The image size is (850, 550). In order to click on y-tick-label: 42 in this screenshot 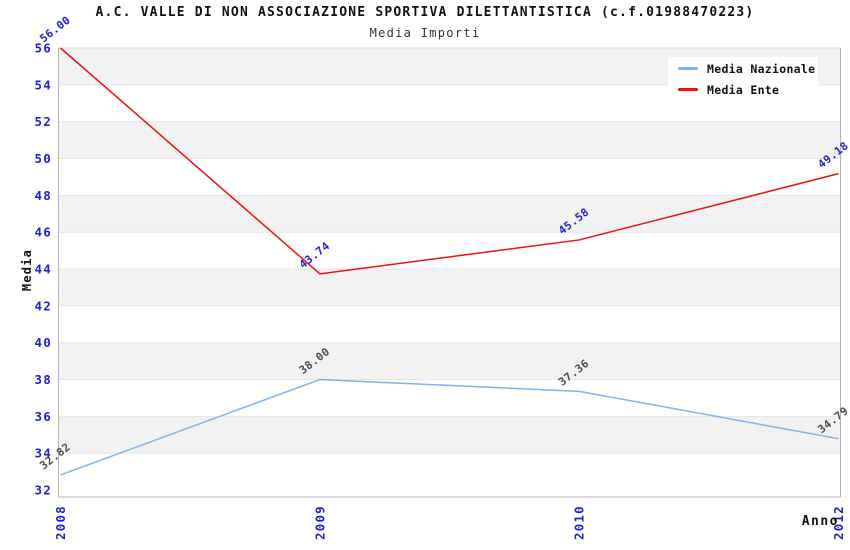, I will do `click(43, 305)`.